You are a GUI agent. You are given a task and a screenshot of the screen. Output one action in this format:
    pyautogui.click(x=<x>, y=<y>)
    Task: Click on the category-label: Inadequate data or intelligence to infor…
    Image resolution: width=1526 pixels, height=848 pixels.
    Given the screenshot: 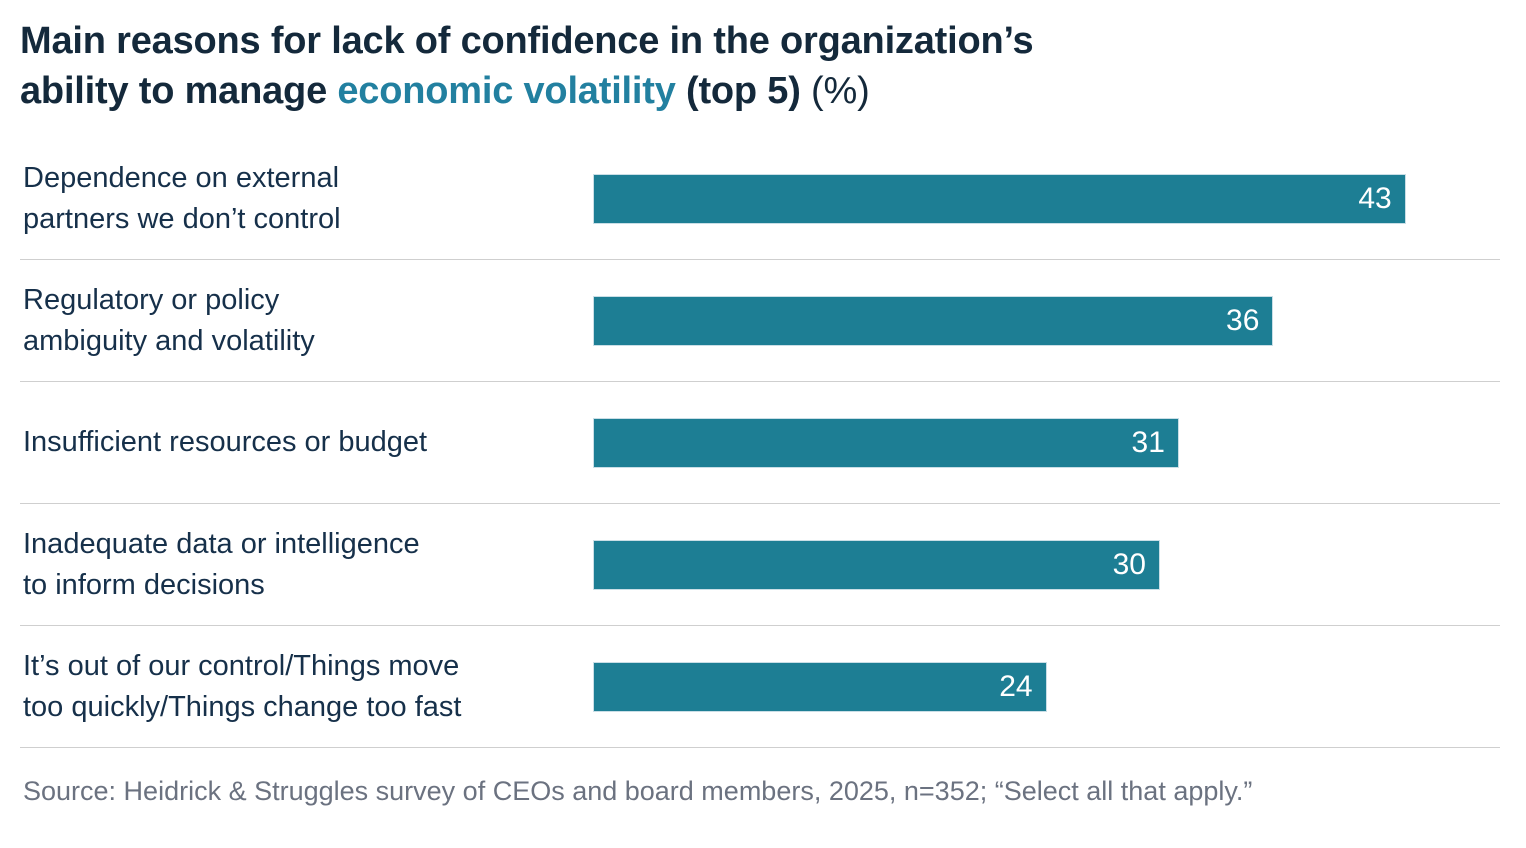 What is the action you would take?
    pyautogui.click(x=221, y=564)
    